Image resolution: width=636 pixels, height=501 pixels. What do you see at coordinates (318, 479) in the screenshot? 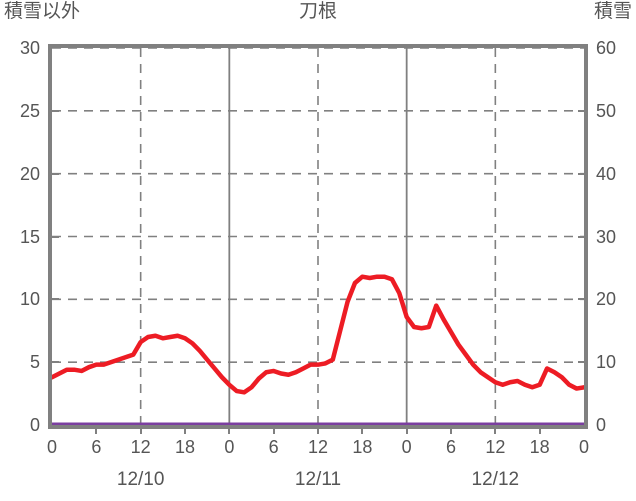
I see `x-axis-date-label: 12/11` at bounding box center [318, 479].